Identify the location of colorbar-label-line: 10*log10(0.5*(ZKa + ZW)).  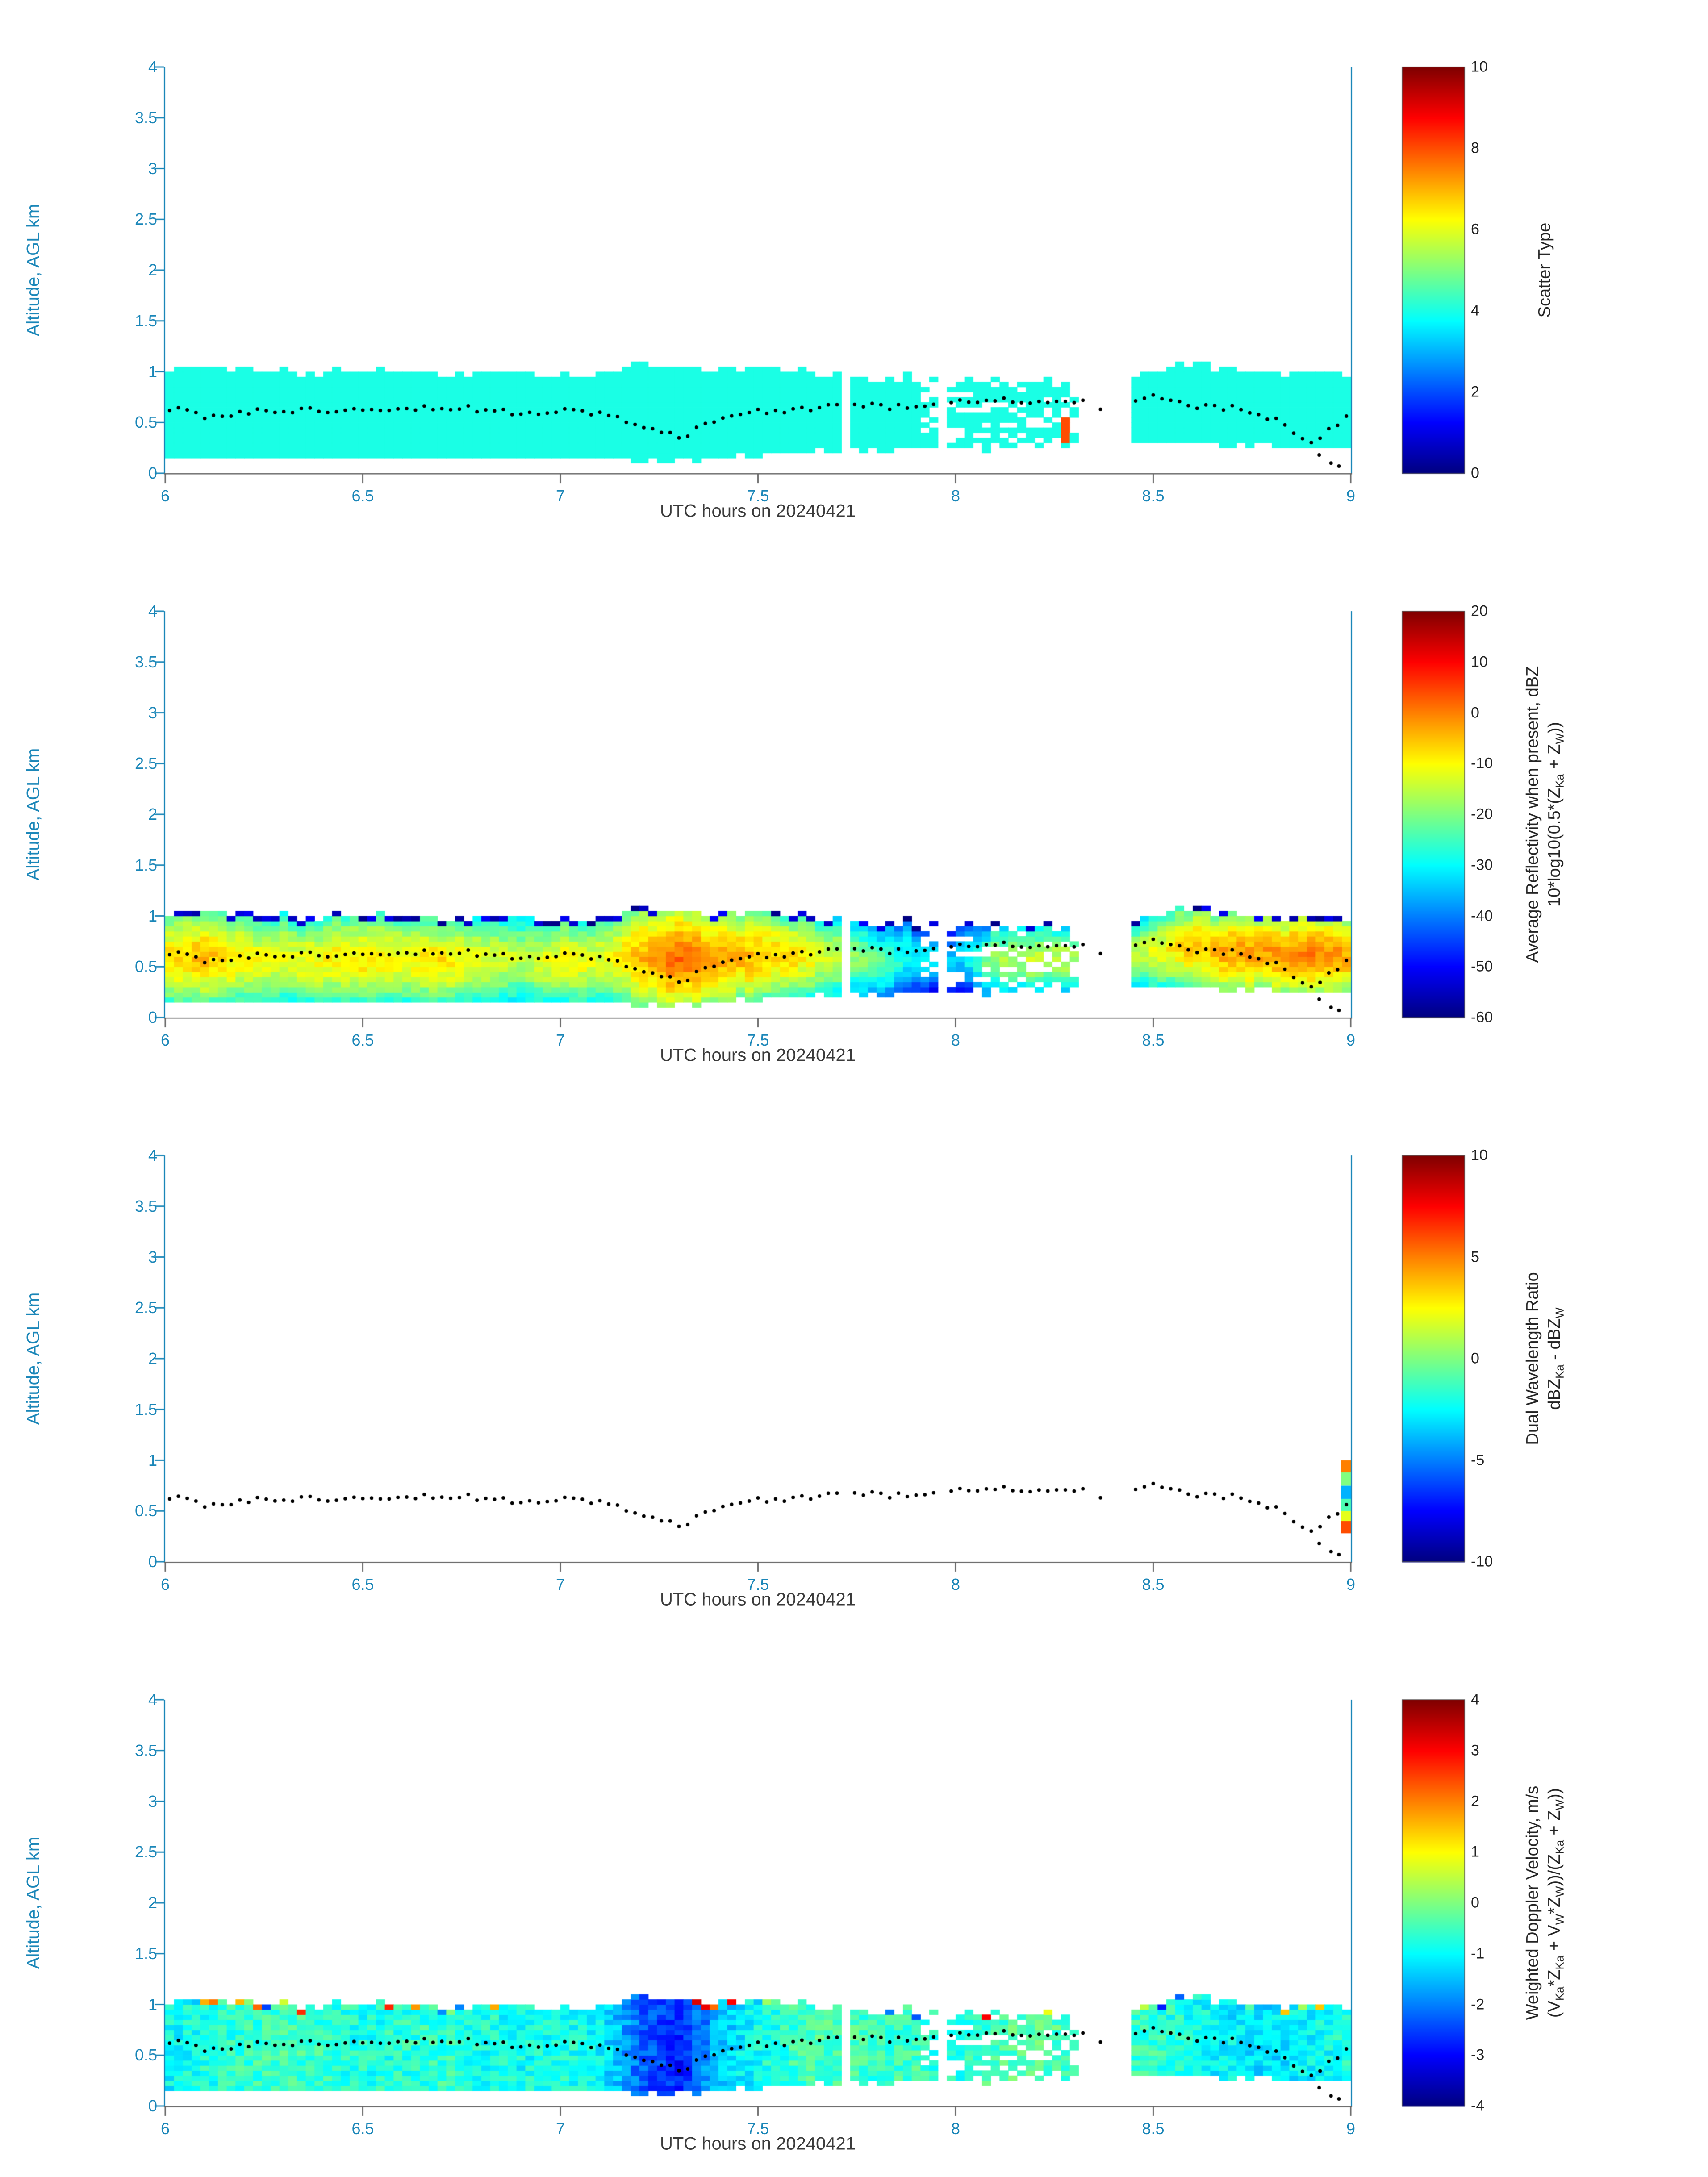
(1556, 815).